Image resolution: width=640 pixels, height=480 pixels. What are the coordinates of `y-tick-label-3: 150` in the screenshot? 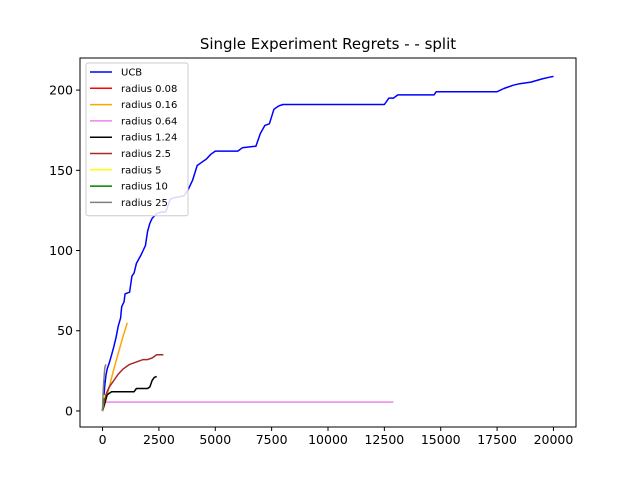 It's located at (61, 170).